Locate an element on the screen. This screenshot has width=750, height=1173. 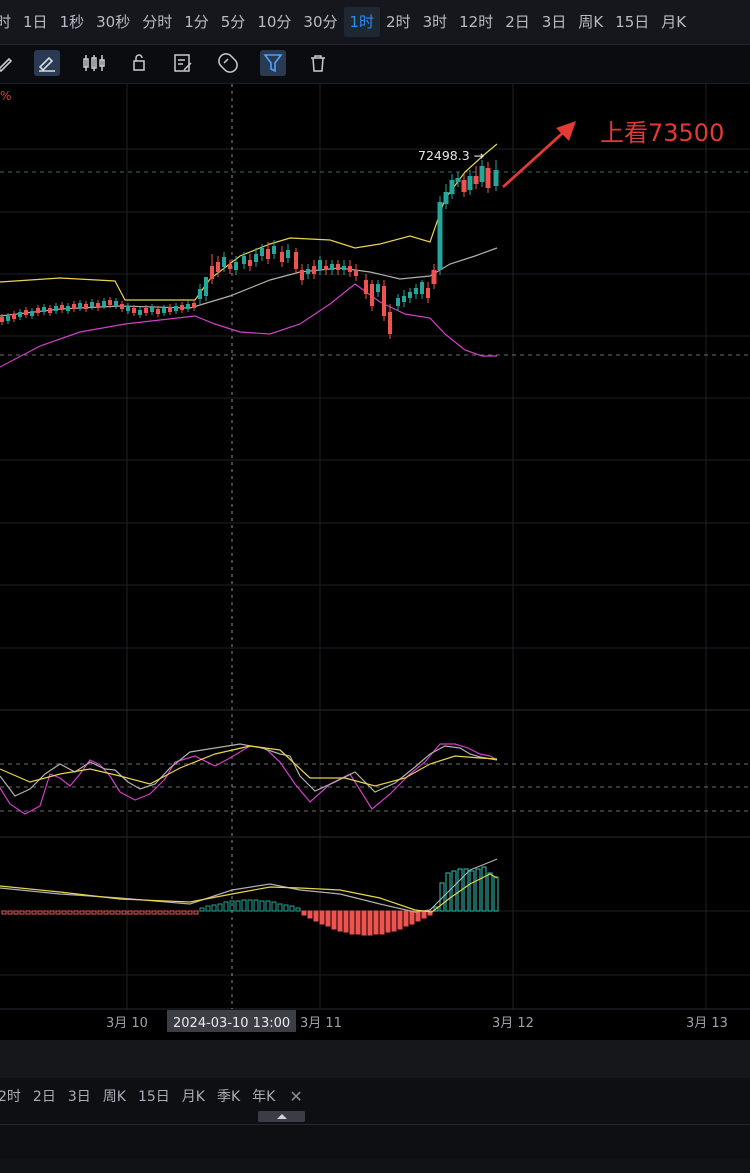
timeframe-15: 周K is located at coordinates (591, 22).